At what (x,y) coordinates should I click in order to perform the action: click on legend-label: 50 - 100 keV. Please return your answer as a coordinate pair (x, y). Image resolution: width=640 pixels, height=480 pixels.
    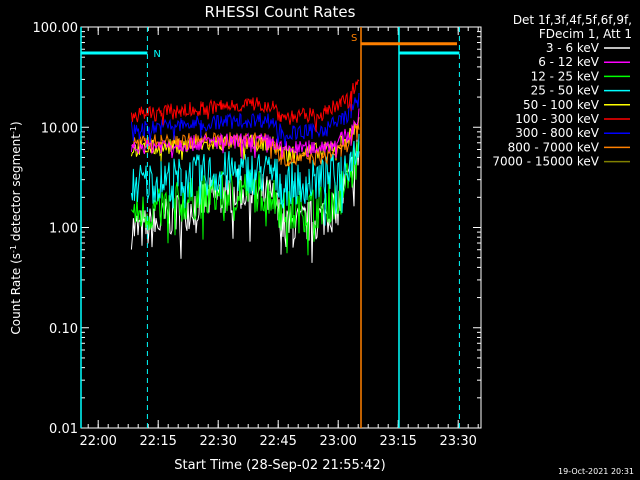
    Looking at the image, I should click on (561, 105).